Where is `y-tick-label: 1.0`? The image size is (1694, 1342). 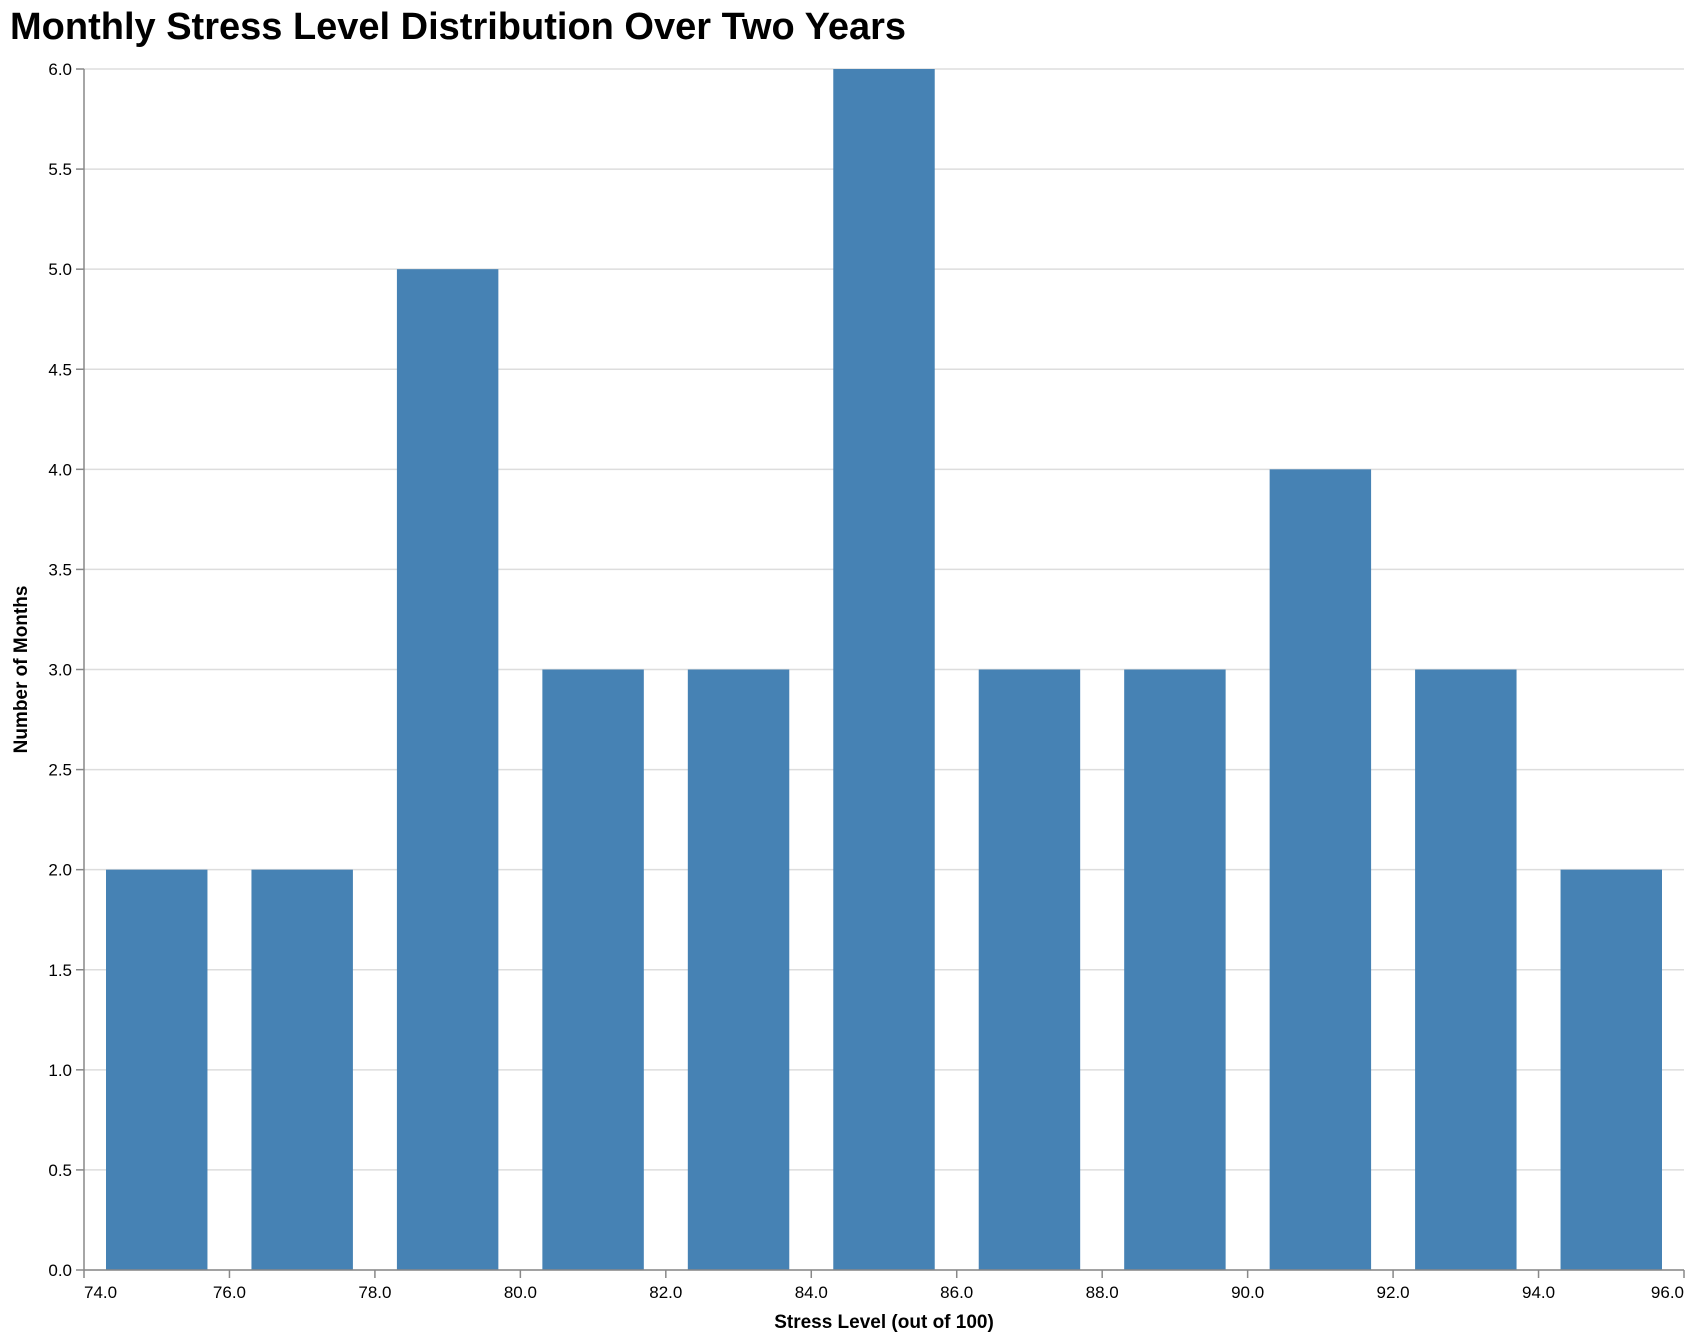
y-tick-label: 1.0 is located at coordinates (60, 1070).